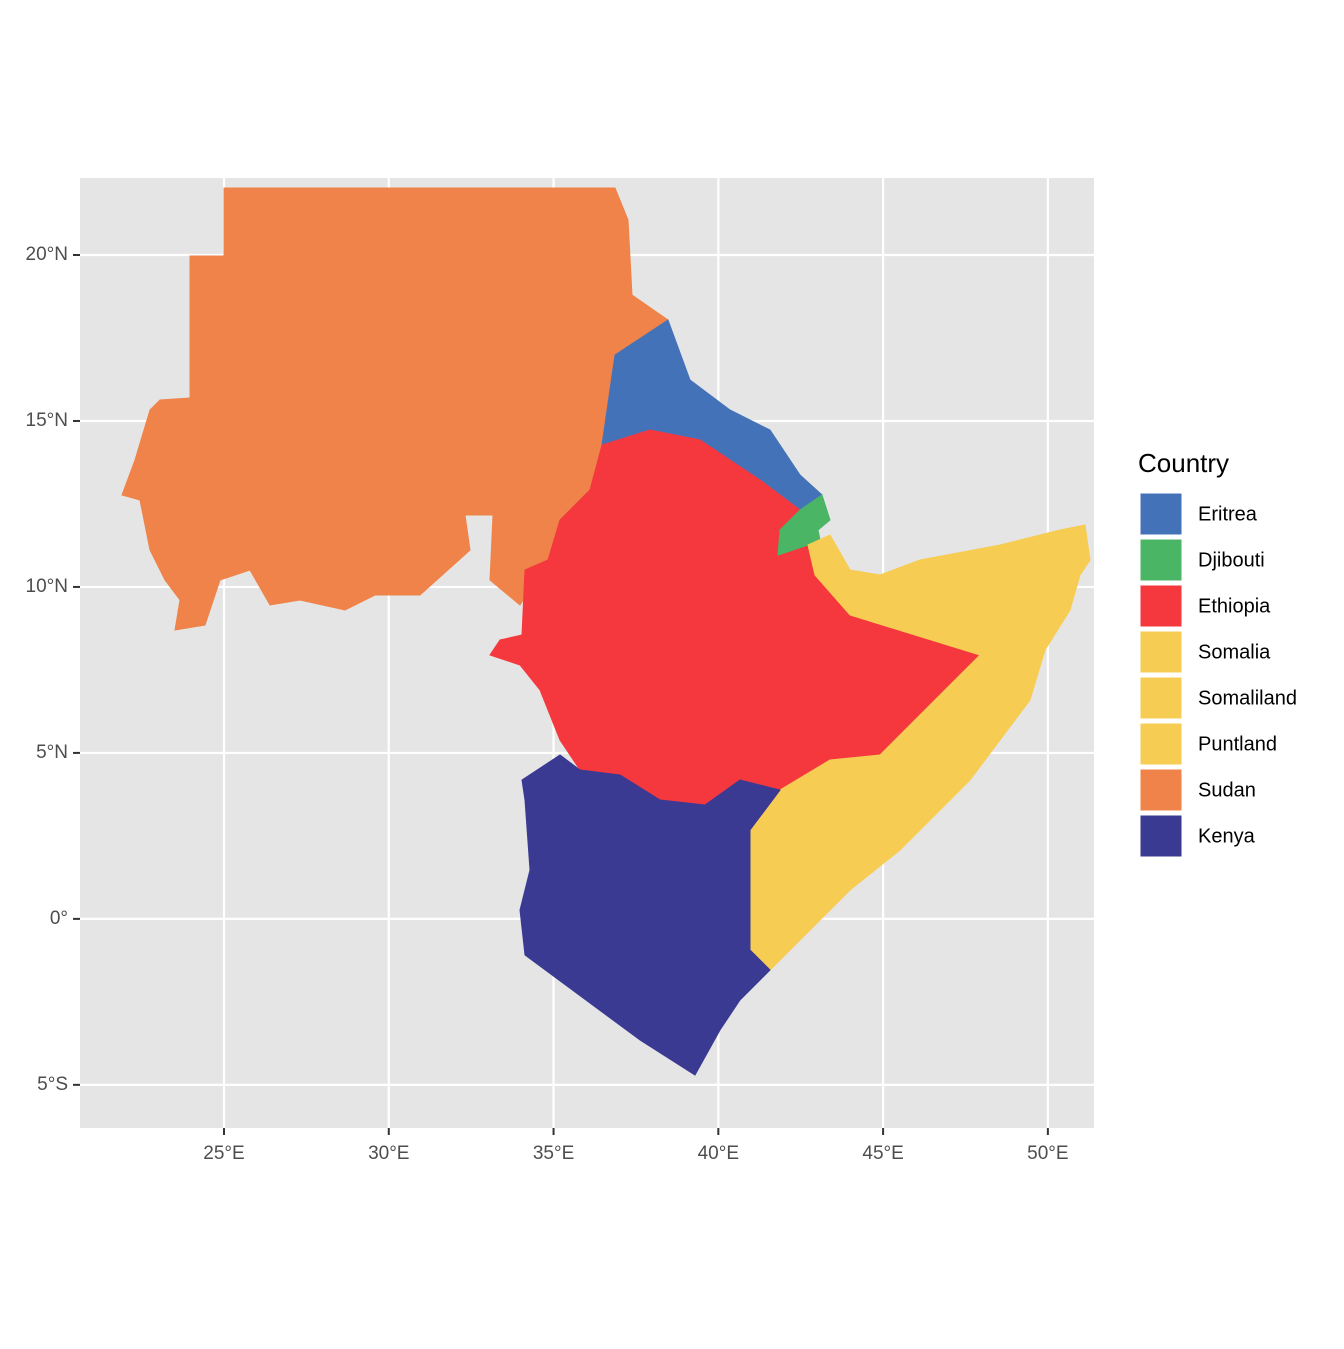  Describe the element at coordinates (59, 918) in the screenshot. I see `y-tick-label: 0°` at that location.